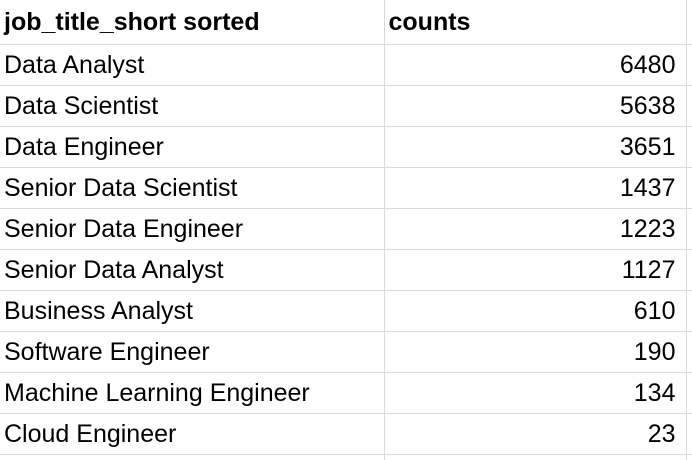 The width and height of the screenshot is (692, 460). Describe the element at coordinates (192, 22) in the screenshot. I see `header-cell-job-title: job_title_short sorted` at that location.